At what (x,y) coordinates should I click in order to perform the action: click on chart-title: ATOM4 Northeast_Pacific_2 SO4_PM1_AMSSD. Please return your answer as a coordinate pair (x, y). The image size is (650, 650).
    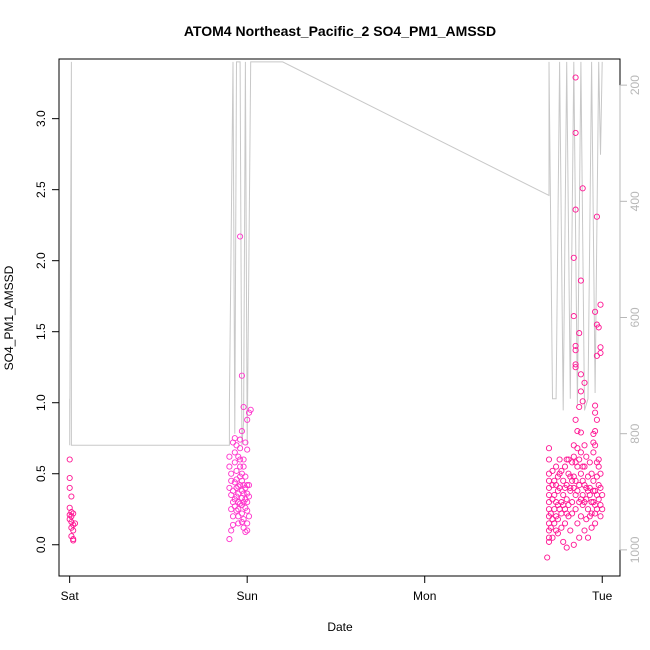
    Looking at the image, I should click on (340, 31).